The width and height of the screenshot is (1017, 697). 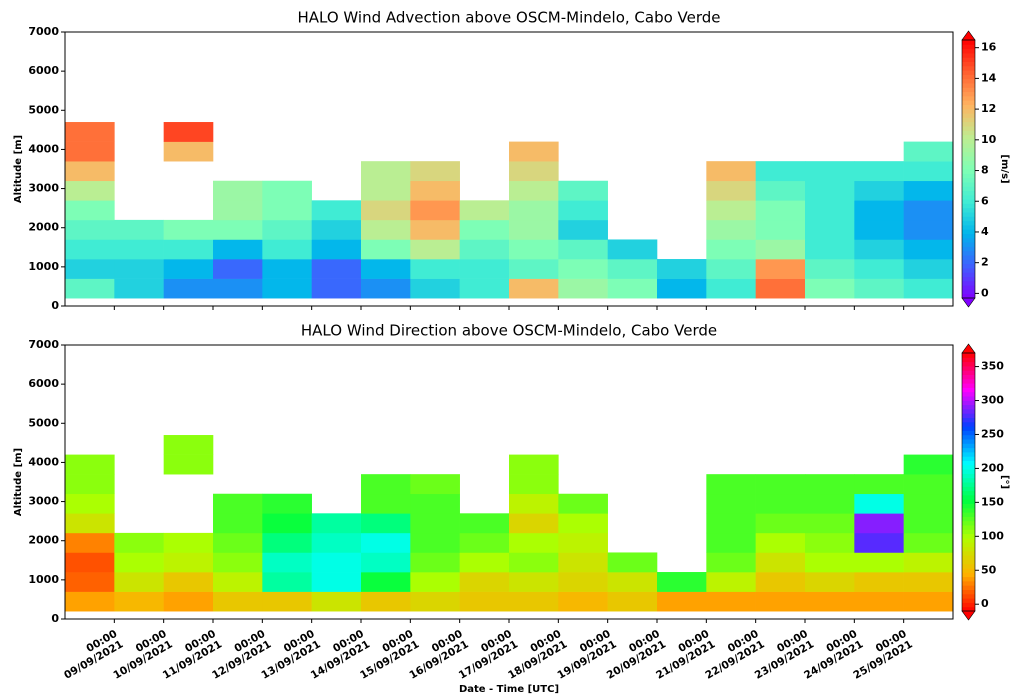 What do you see at coordinates (985, 231) in the screenshot?
I see `colorbar-tick-label: 4` at bounding box center [985, 231].